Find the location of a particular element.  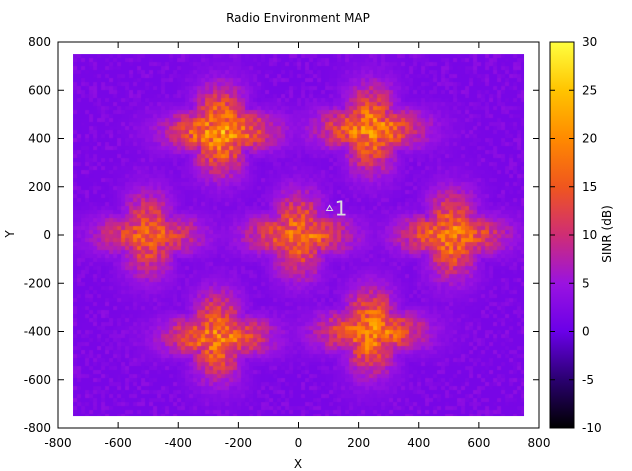

y-tick-label: -400 is located at coordinates (37, 332).